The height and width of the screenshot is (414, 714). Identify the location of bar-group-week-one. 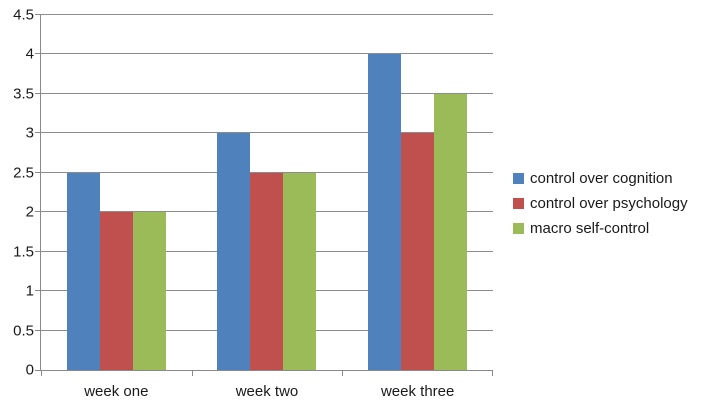
(116, 271).